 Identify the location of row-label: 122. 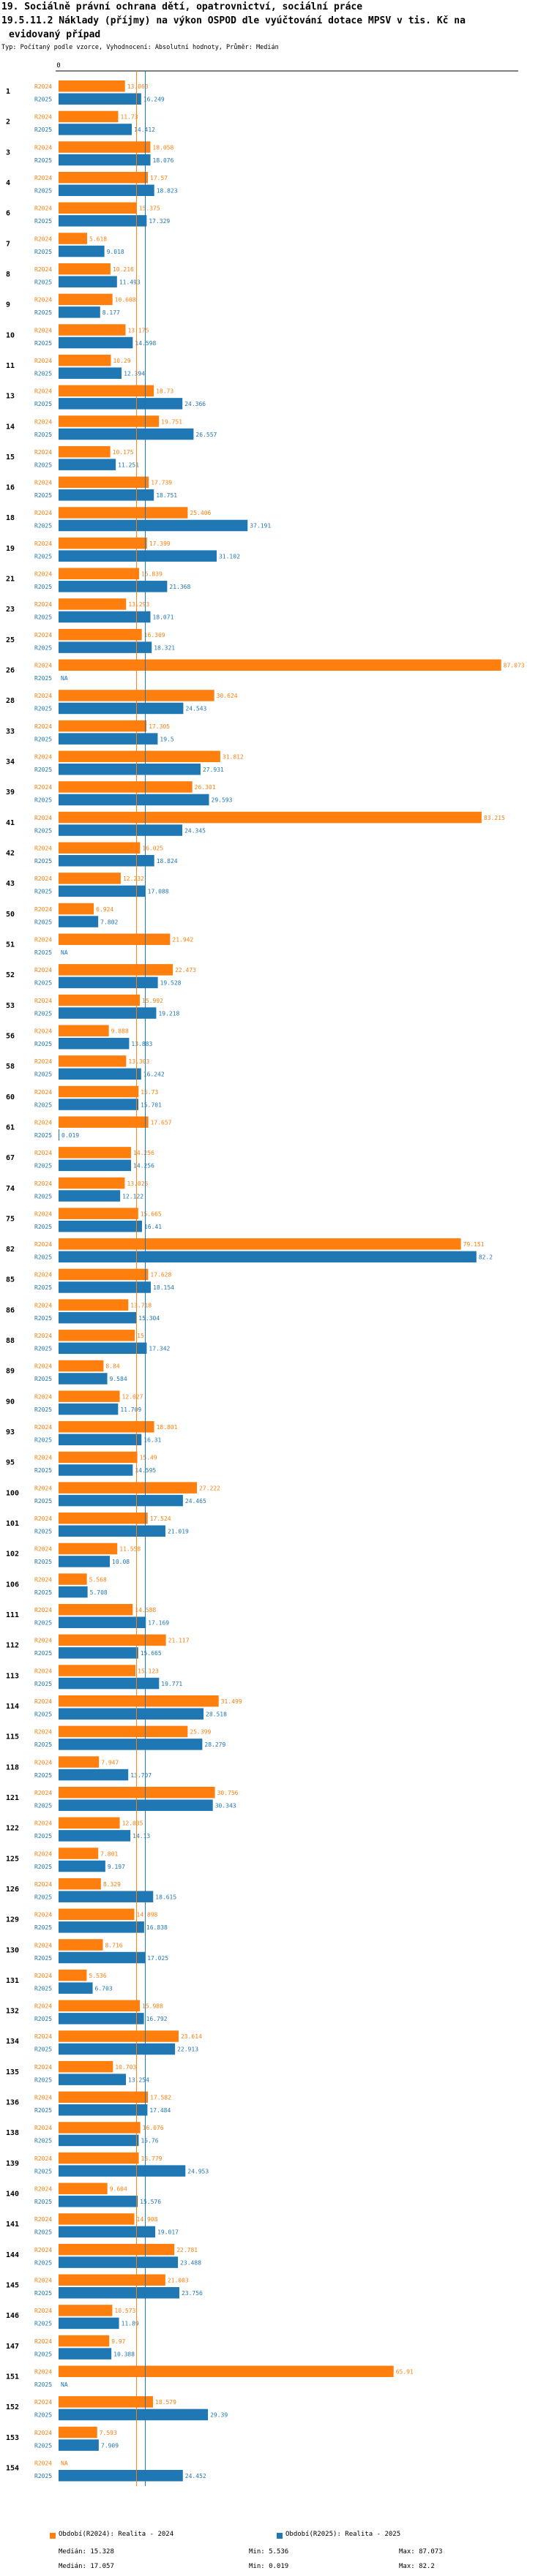
(12, 1829).